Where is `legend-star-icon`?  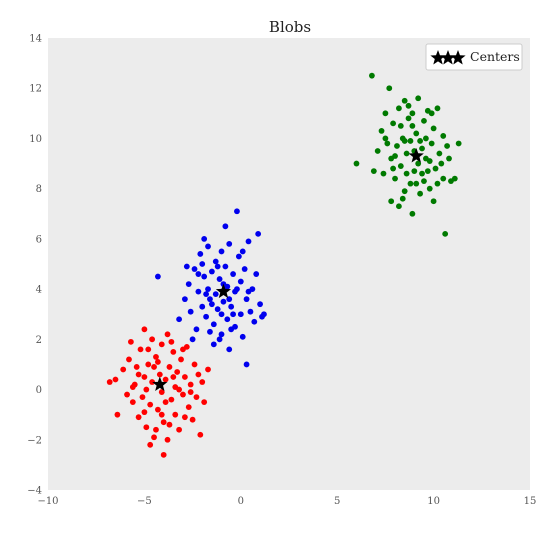
legend-star-icon is located at coordinates (448, 57).